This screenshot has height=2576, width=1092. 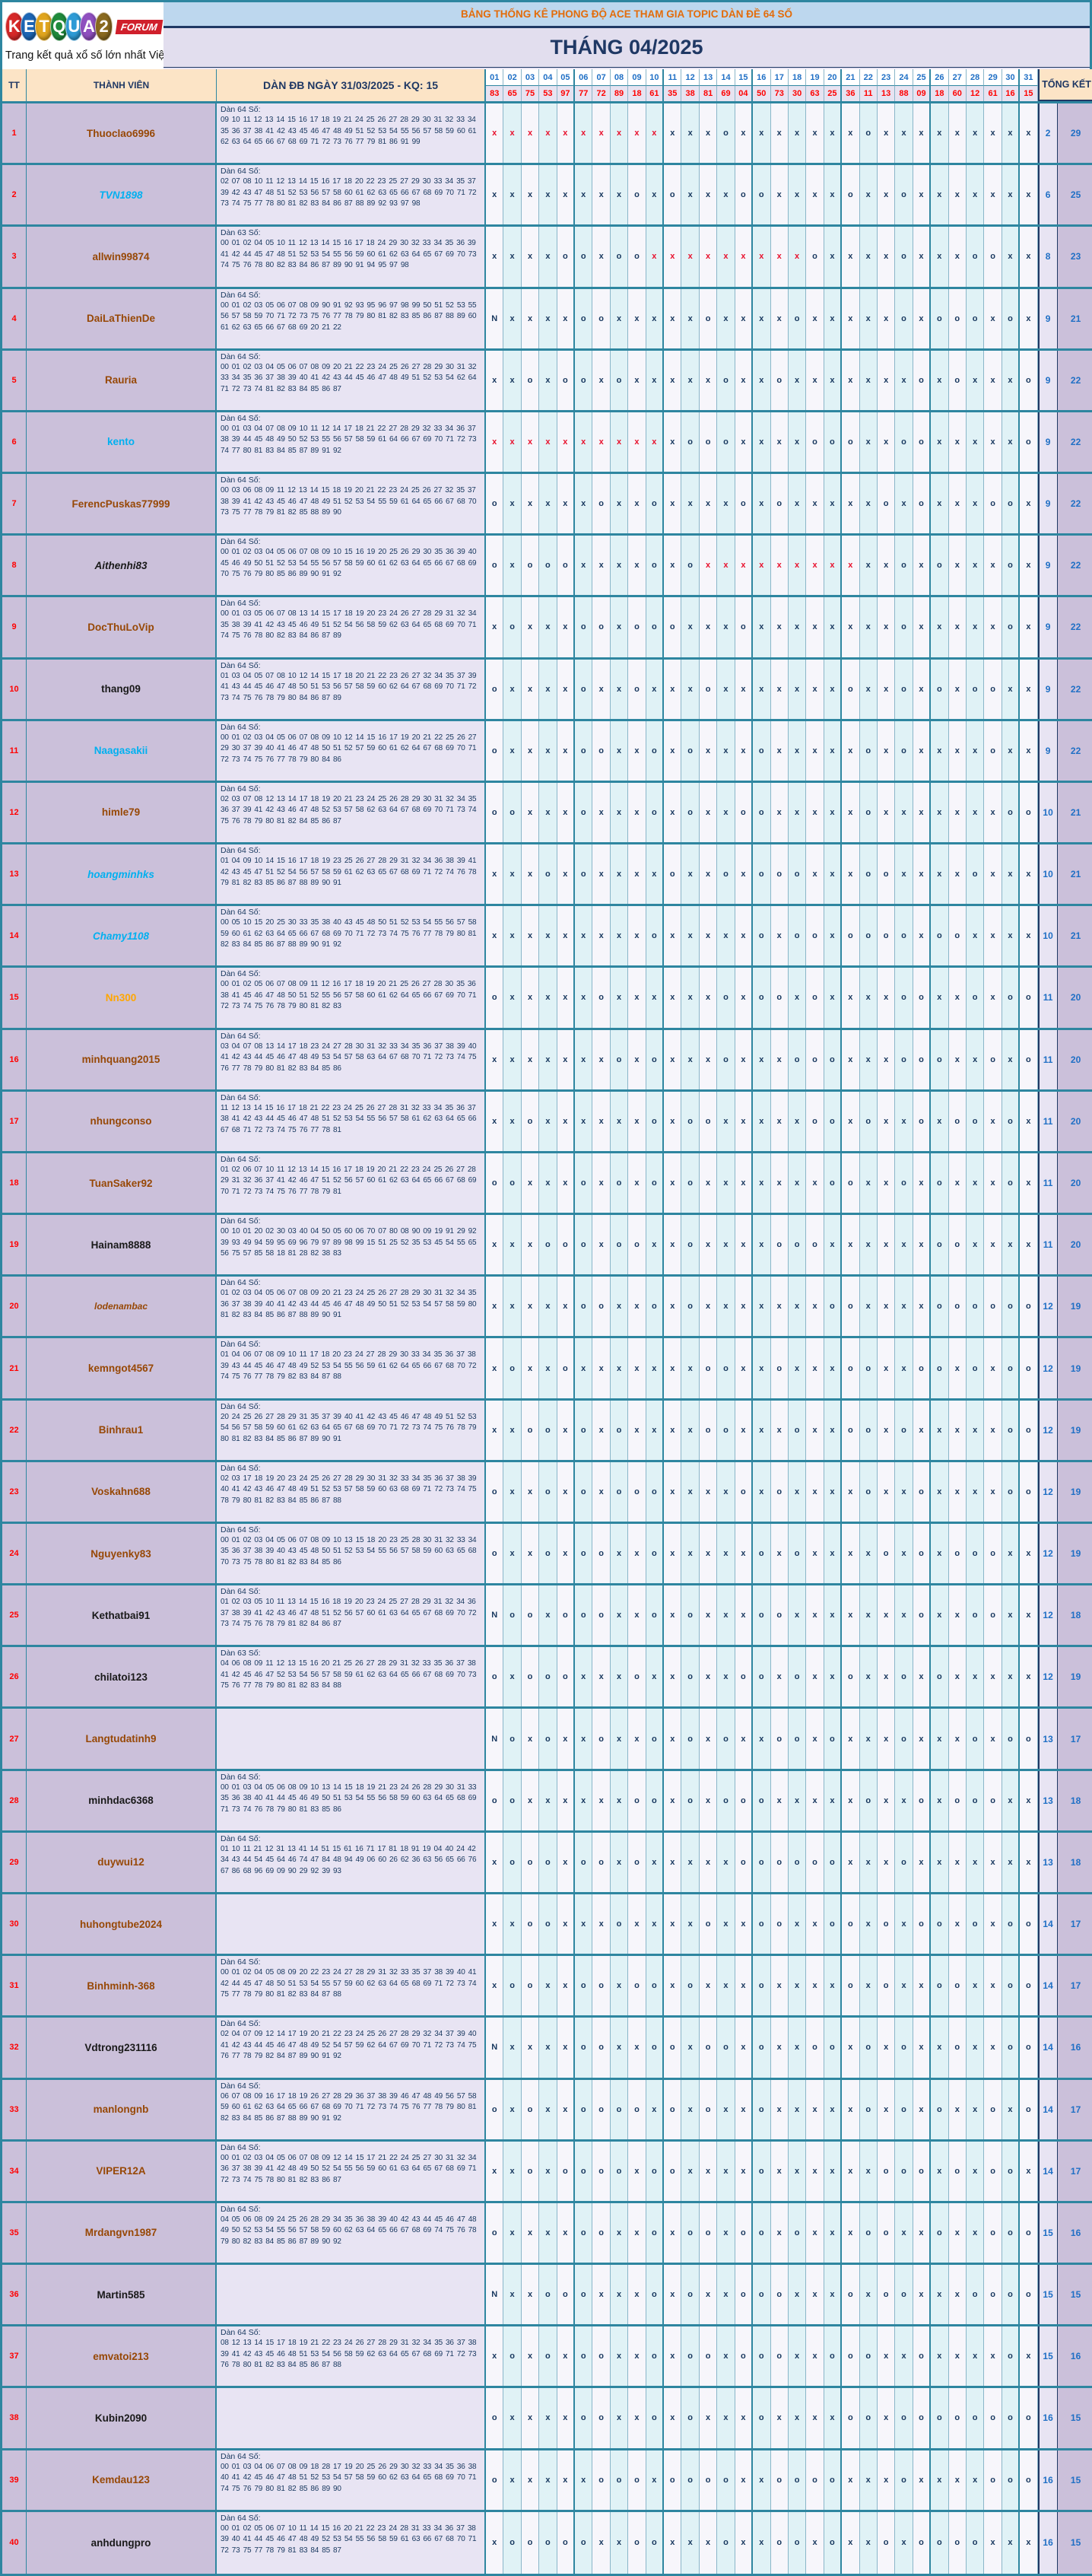 I want to click on day-mark-21: x, so click(x=851, y=318).